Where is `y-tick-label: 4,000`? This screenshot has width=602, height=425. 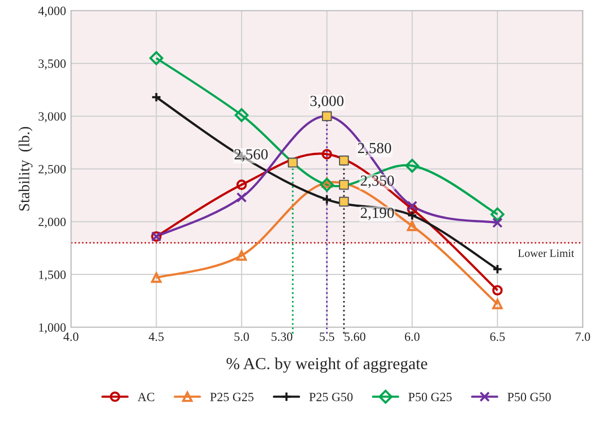 y-tick-label: 4,000 is located at coordinates (52, 11).